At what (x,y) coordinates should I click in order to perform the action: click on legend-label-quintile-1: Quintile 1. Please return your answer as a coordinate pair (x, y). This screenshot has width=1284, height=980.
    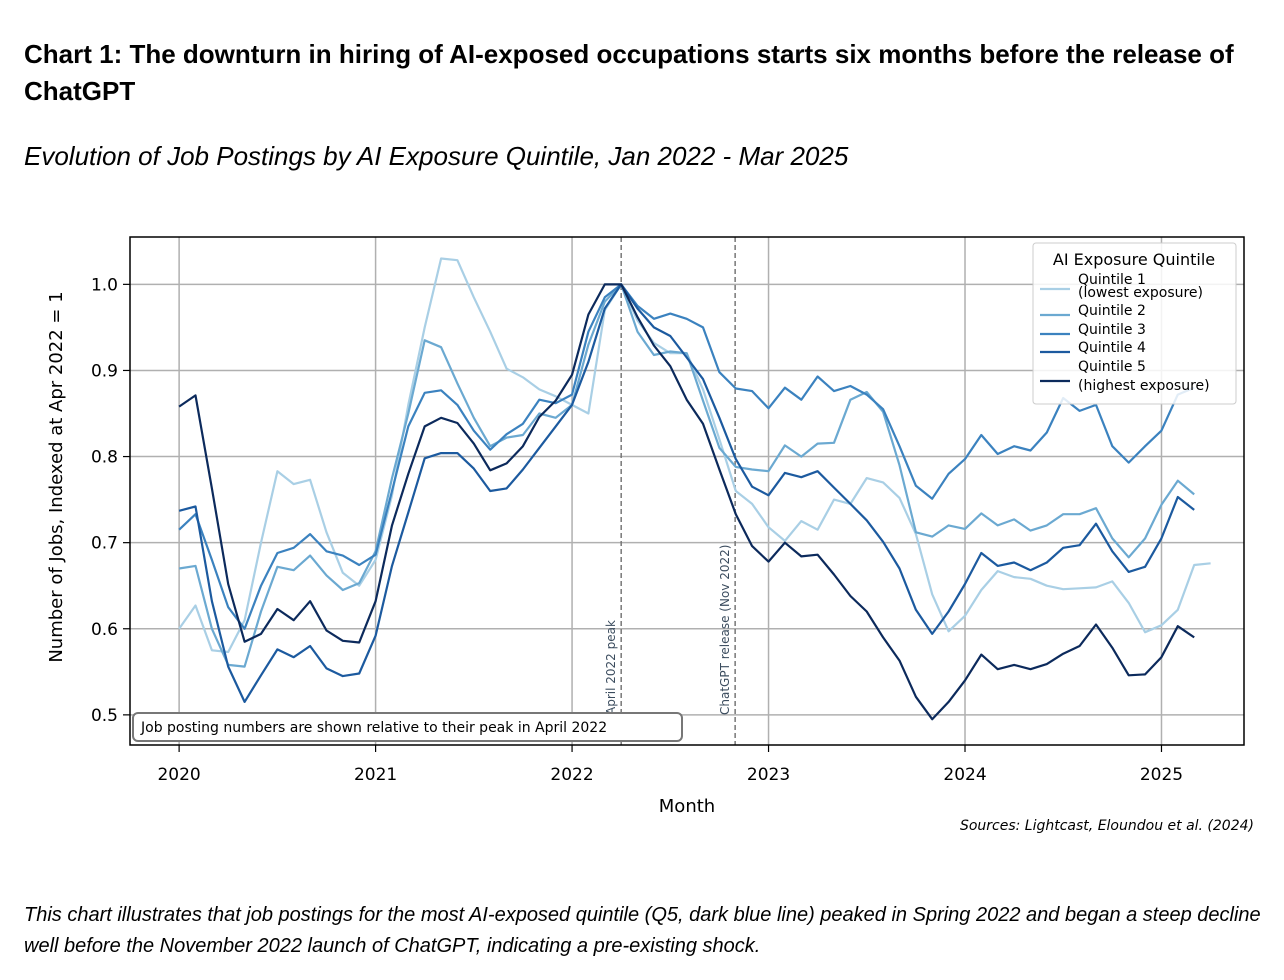
    Looking at the image, I should click on (1112, 280).